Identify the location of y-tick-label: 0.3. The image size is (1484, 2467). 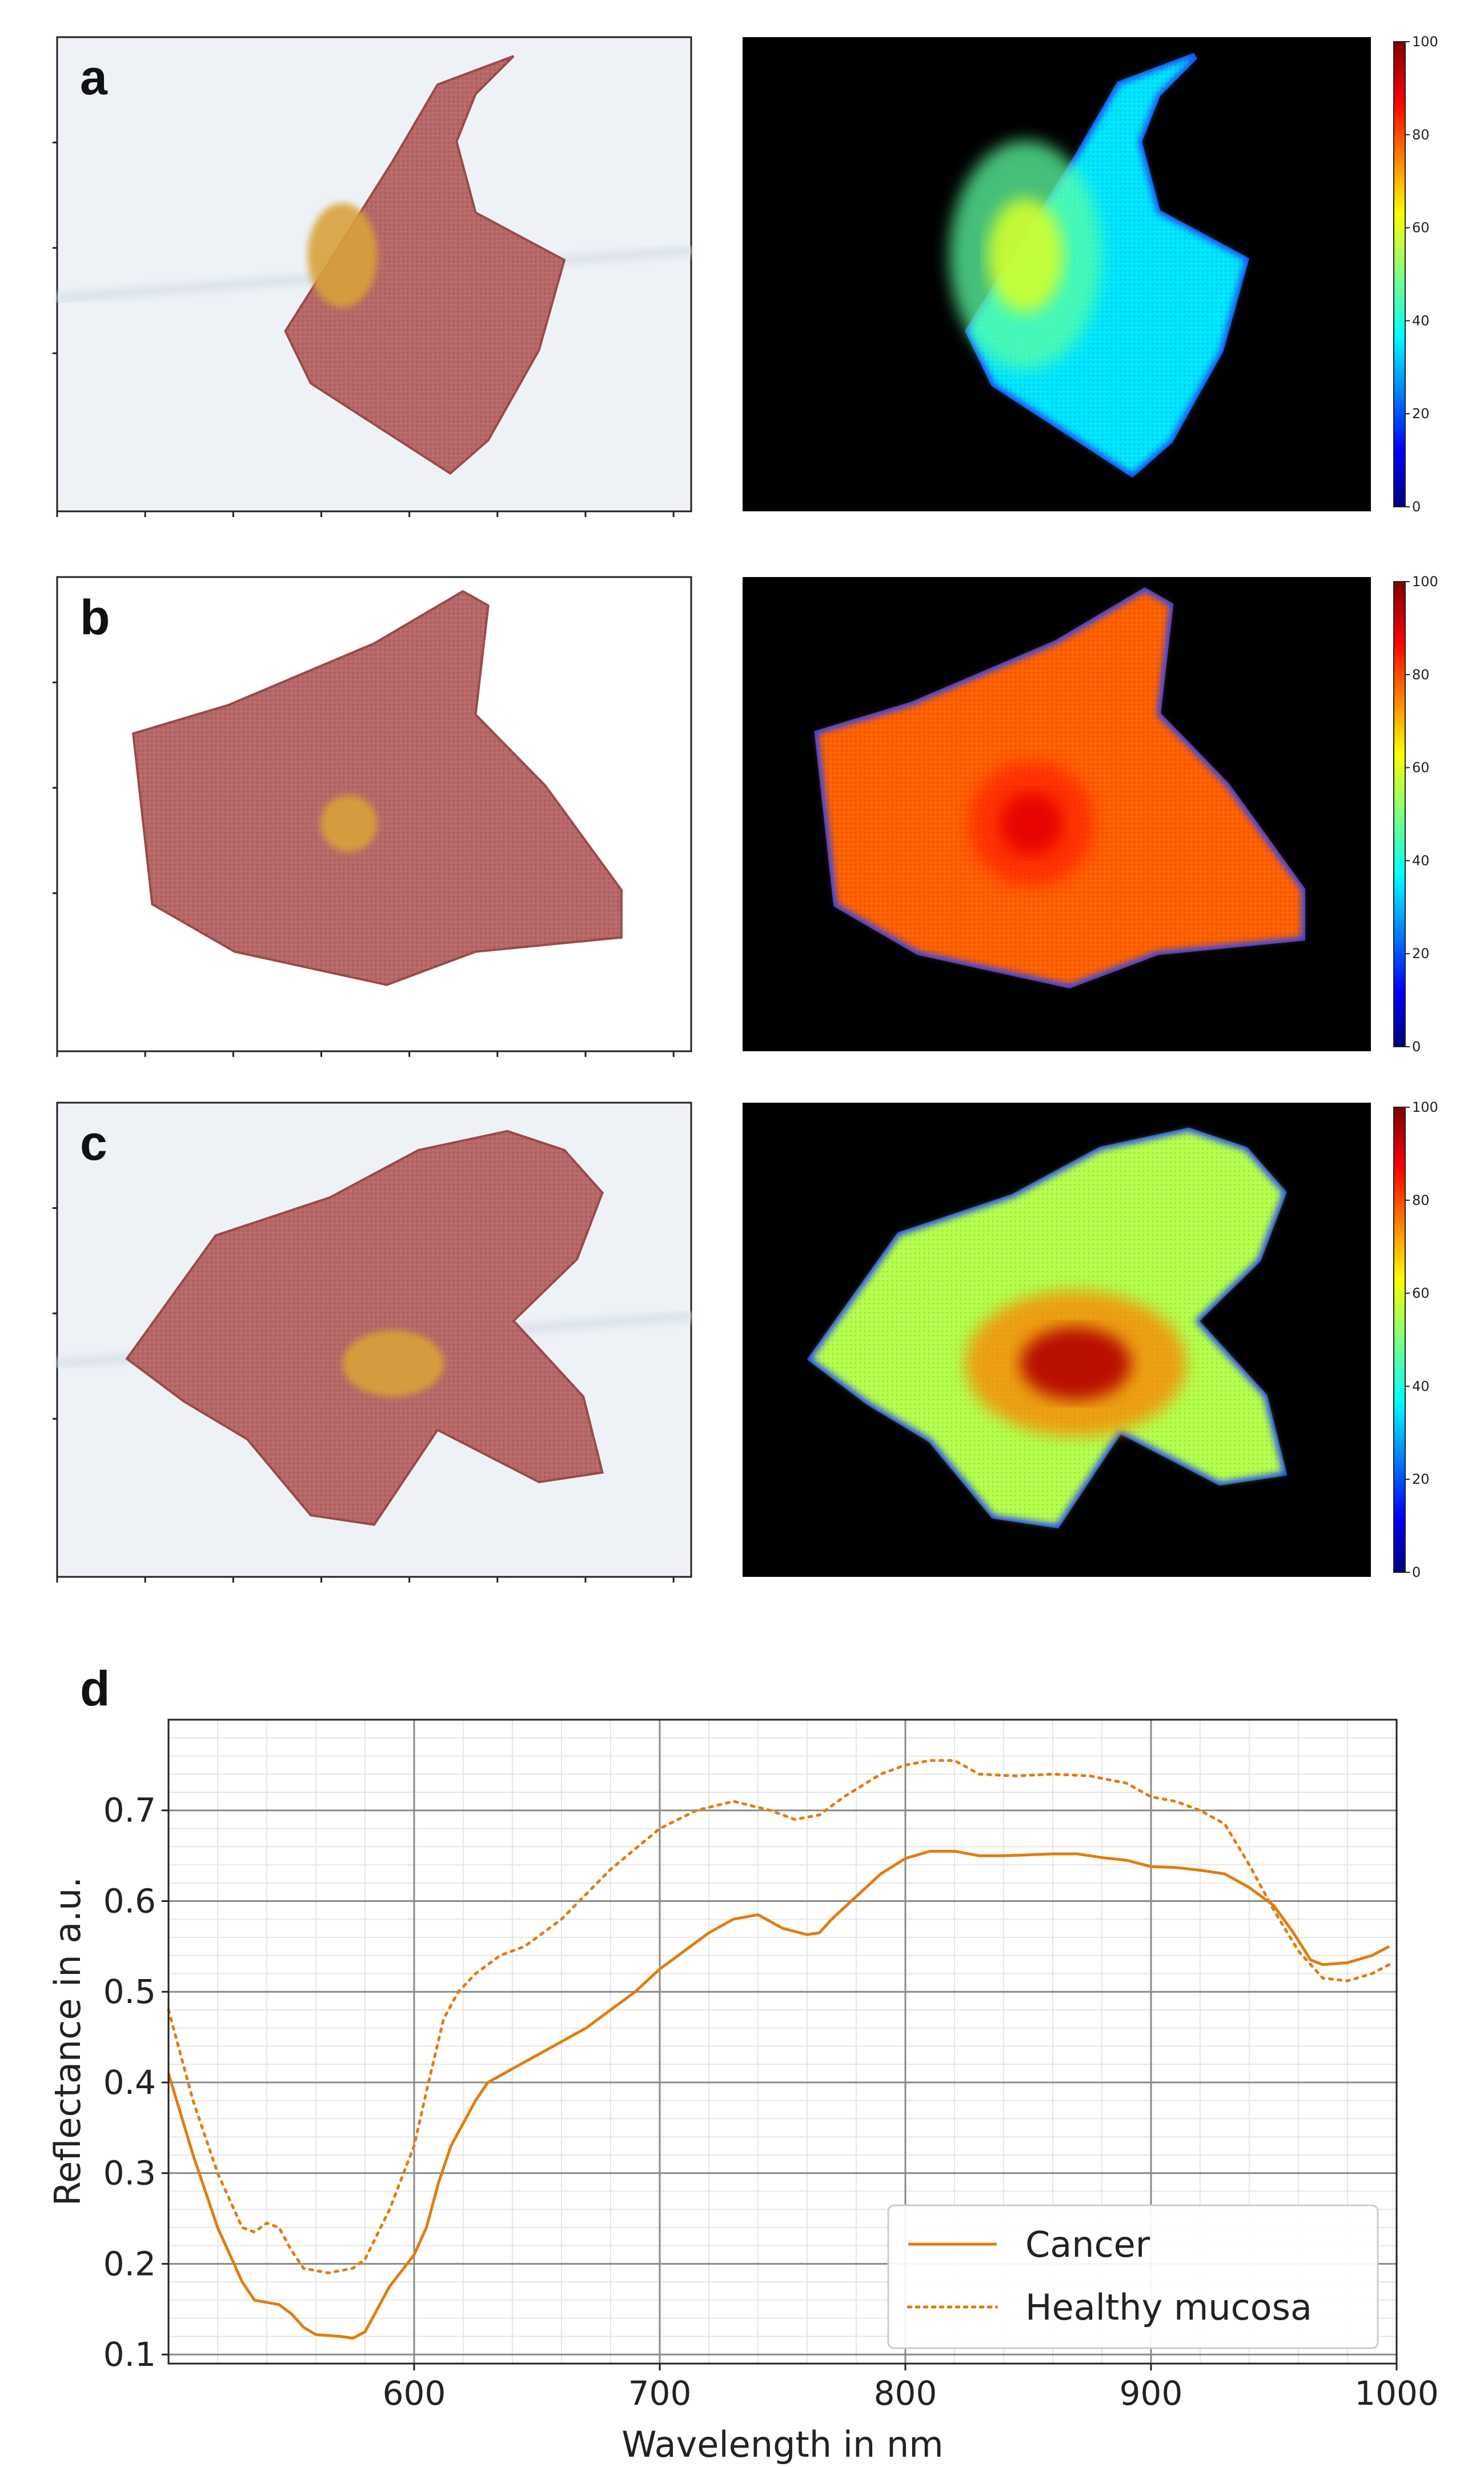
(129, 2173).